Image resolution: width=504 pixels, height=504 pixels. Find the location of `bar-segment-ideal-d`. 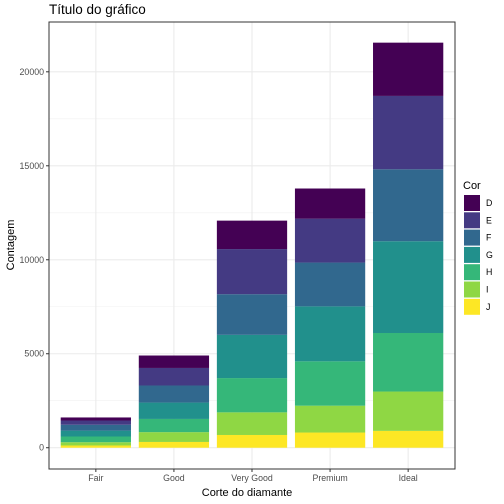

bar-segment-ideal-d is located at coordinates (408, 69).